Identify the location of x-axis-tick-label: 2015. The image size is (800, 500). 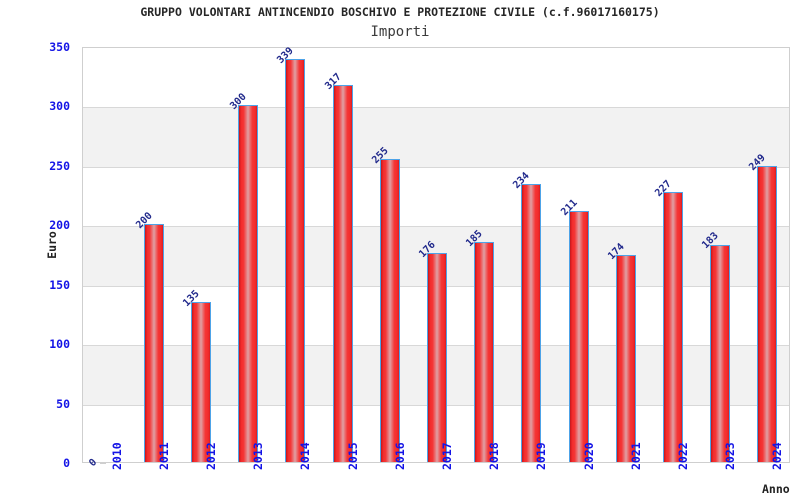
(353, 456).